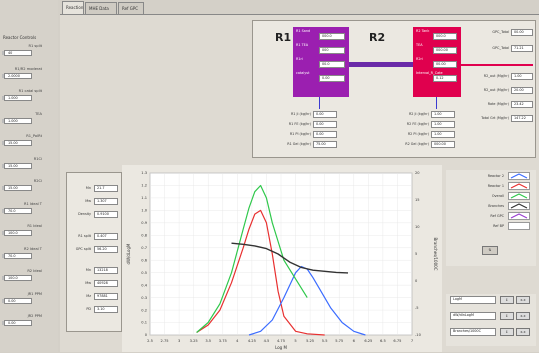 This screenshot has width=539, height=353. I want to click on r2-output-label: R2 Gel (kg/hr), so click(417, 144).